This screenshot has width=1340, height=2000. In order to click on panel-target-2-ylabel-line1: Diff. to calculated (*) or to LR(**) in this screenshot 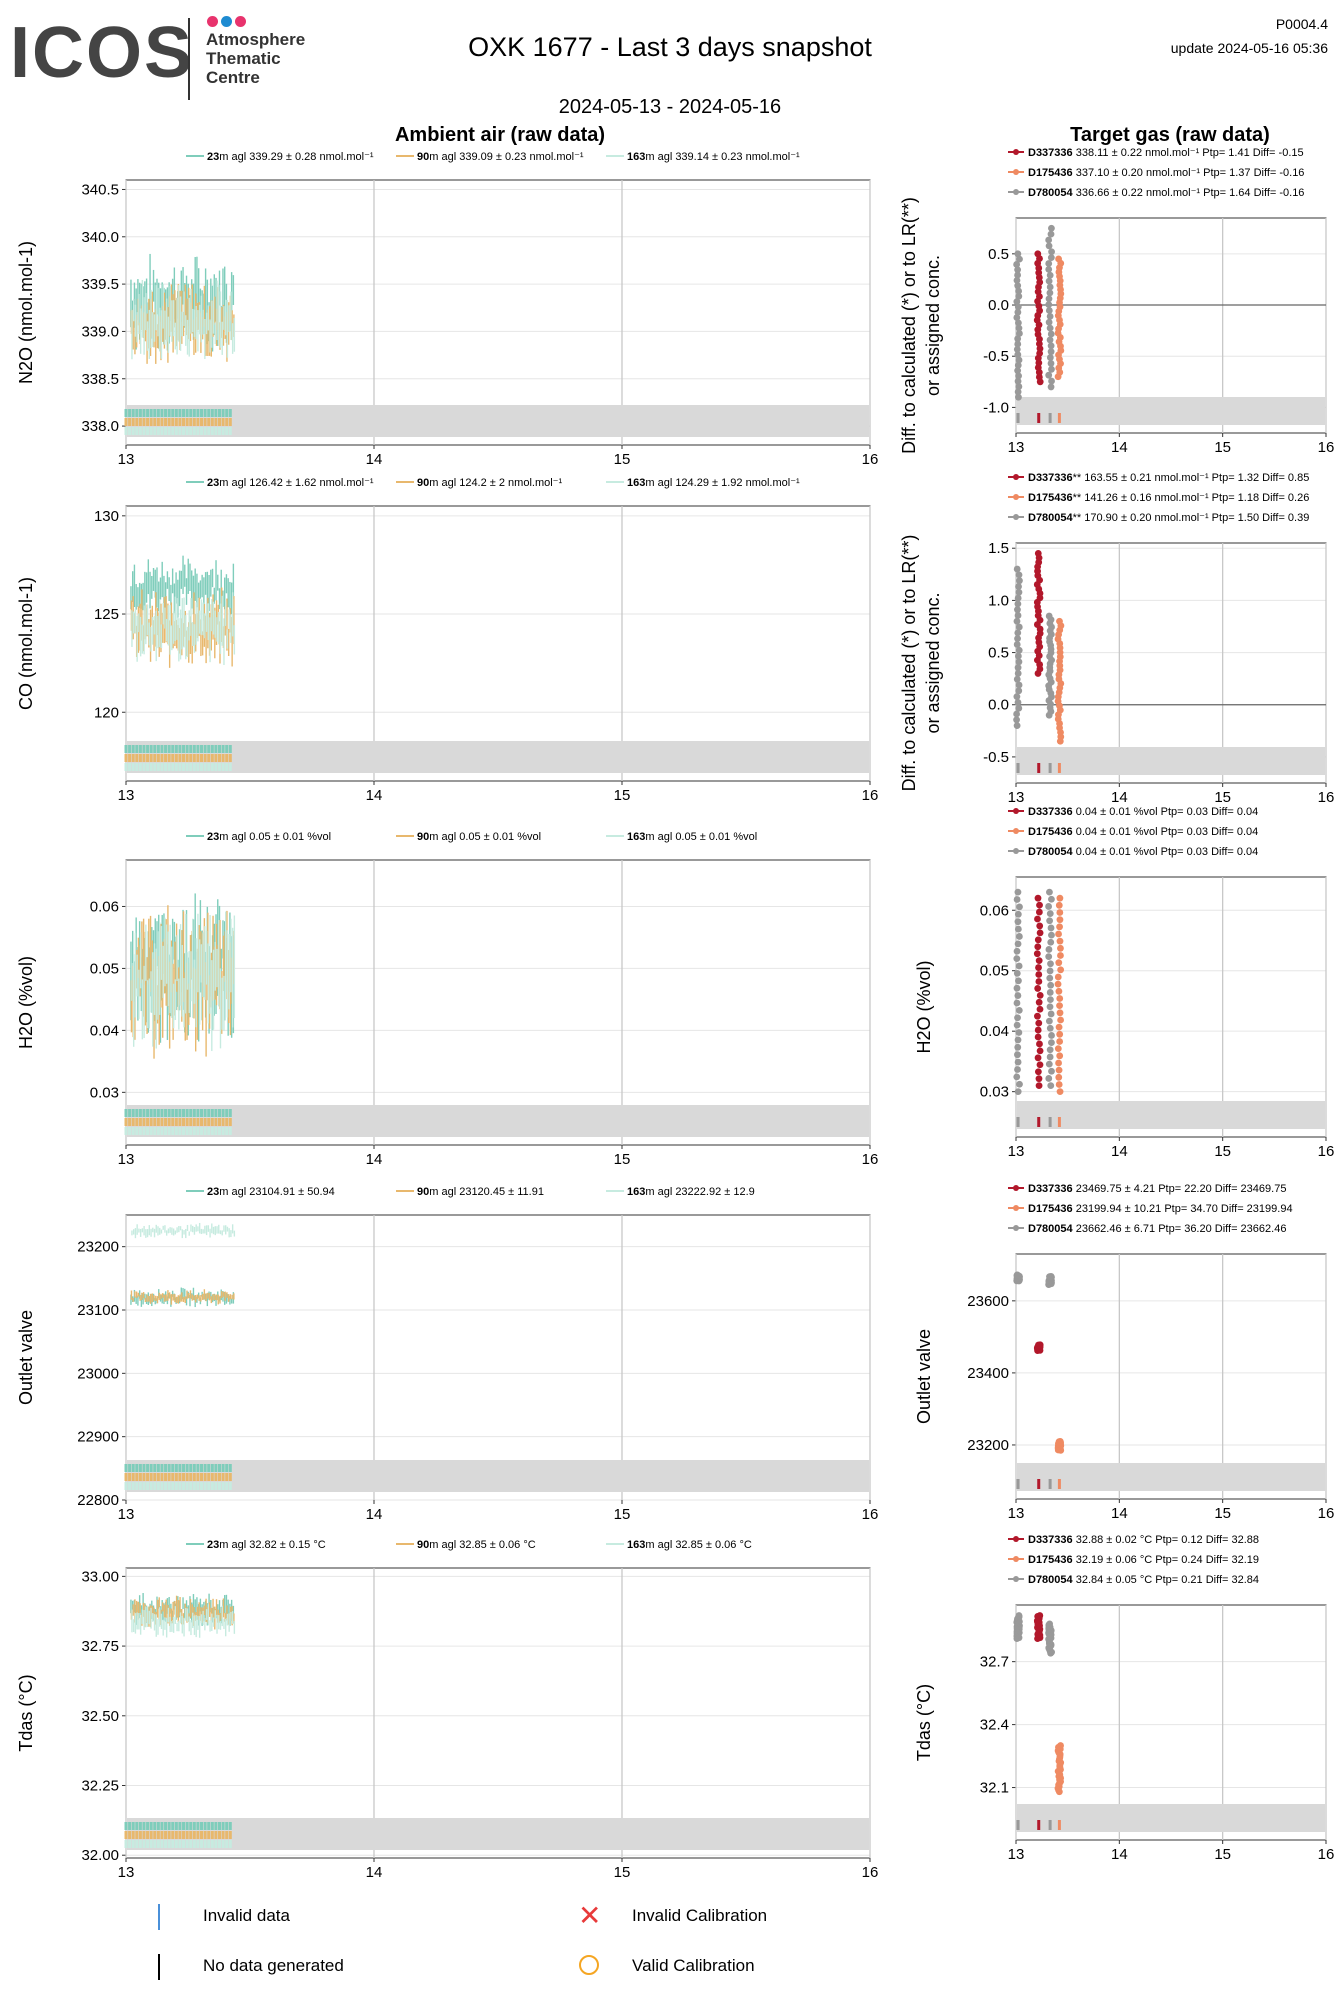, I will do `click(909, 663)`.